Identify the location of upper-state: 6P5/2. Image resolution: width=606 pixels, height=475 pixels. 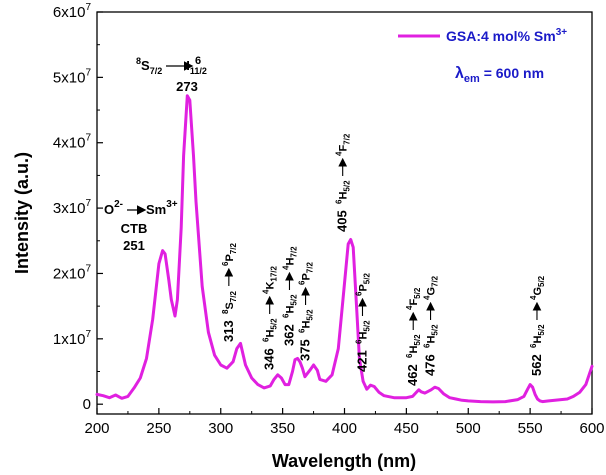
(362, 284).